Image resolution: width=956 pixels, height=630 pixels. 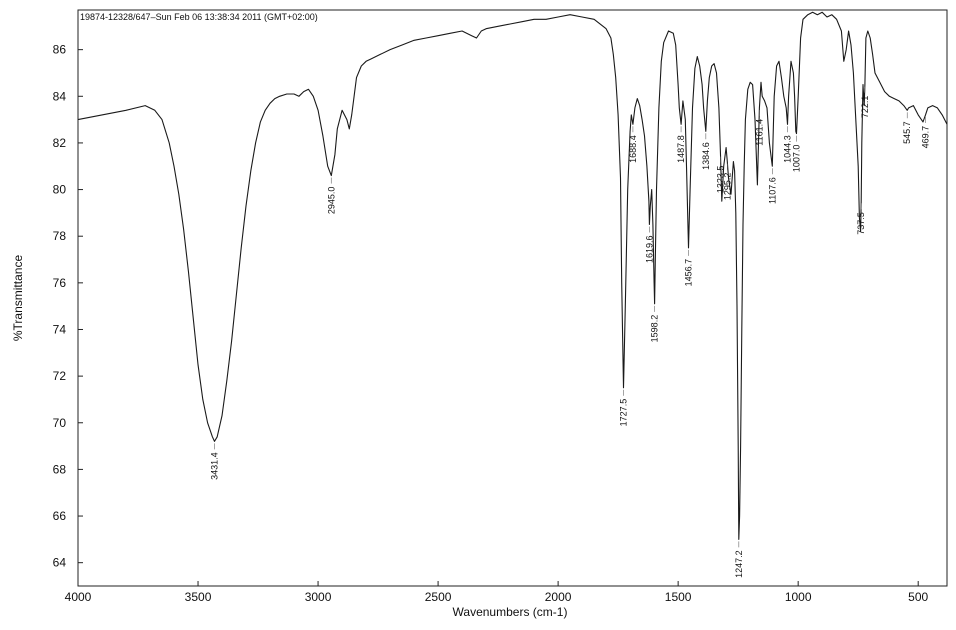 What do you see at coordinates (633, 149) in the screenshot?
I see `peak-label: 1688.4` at bounding box center [633, 149].